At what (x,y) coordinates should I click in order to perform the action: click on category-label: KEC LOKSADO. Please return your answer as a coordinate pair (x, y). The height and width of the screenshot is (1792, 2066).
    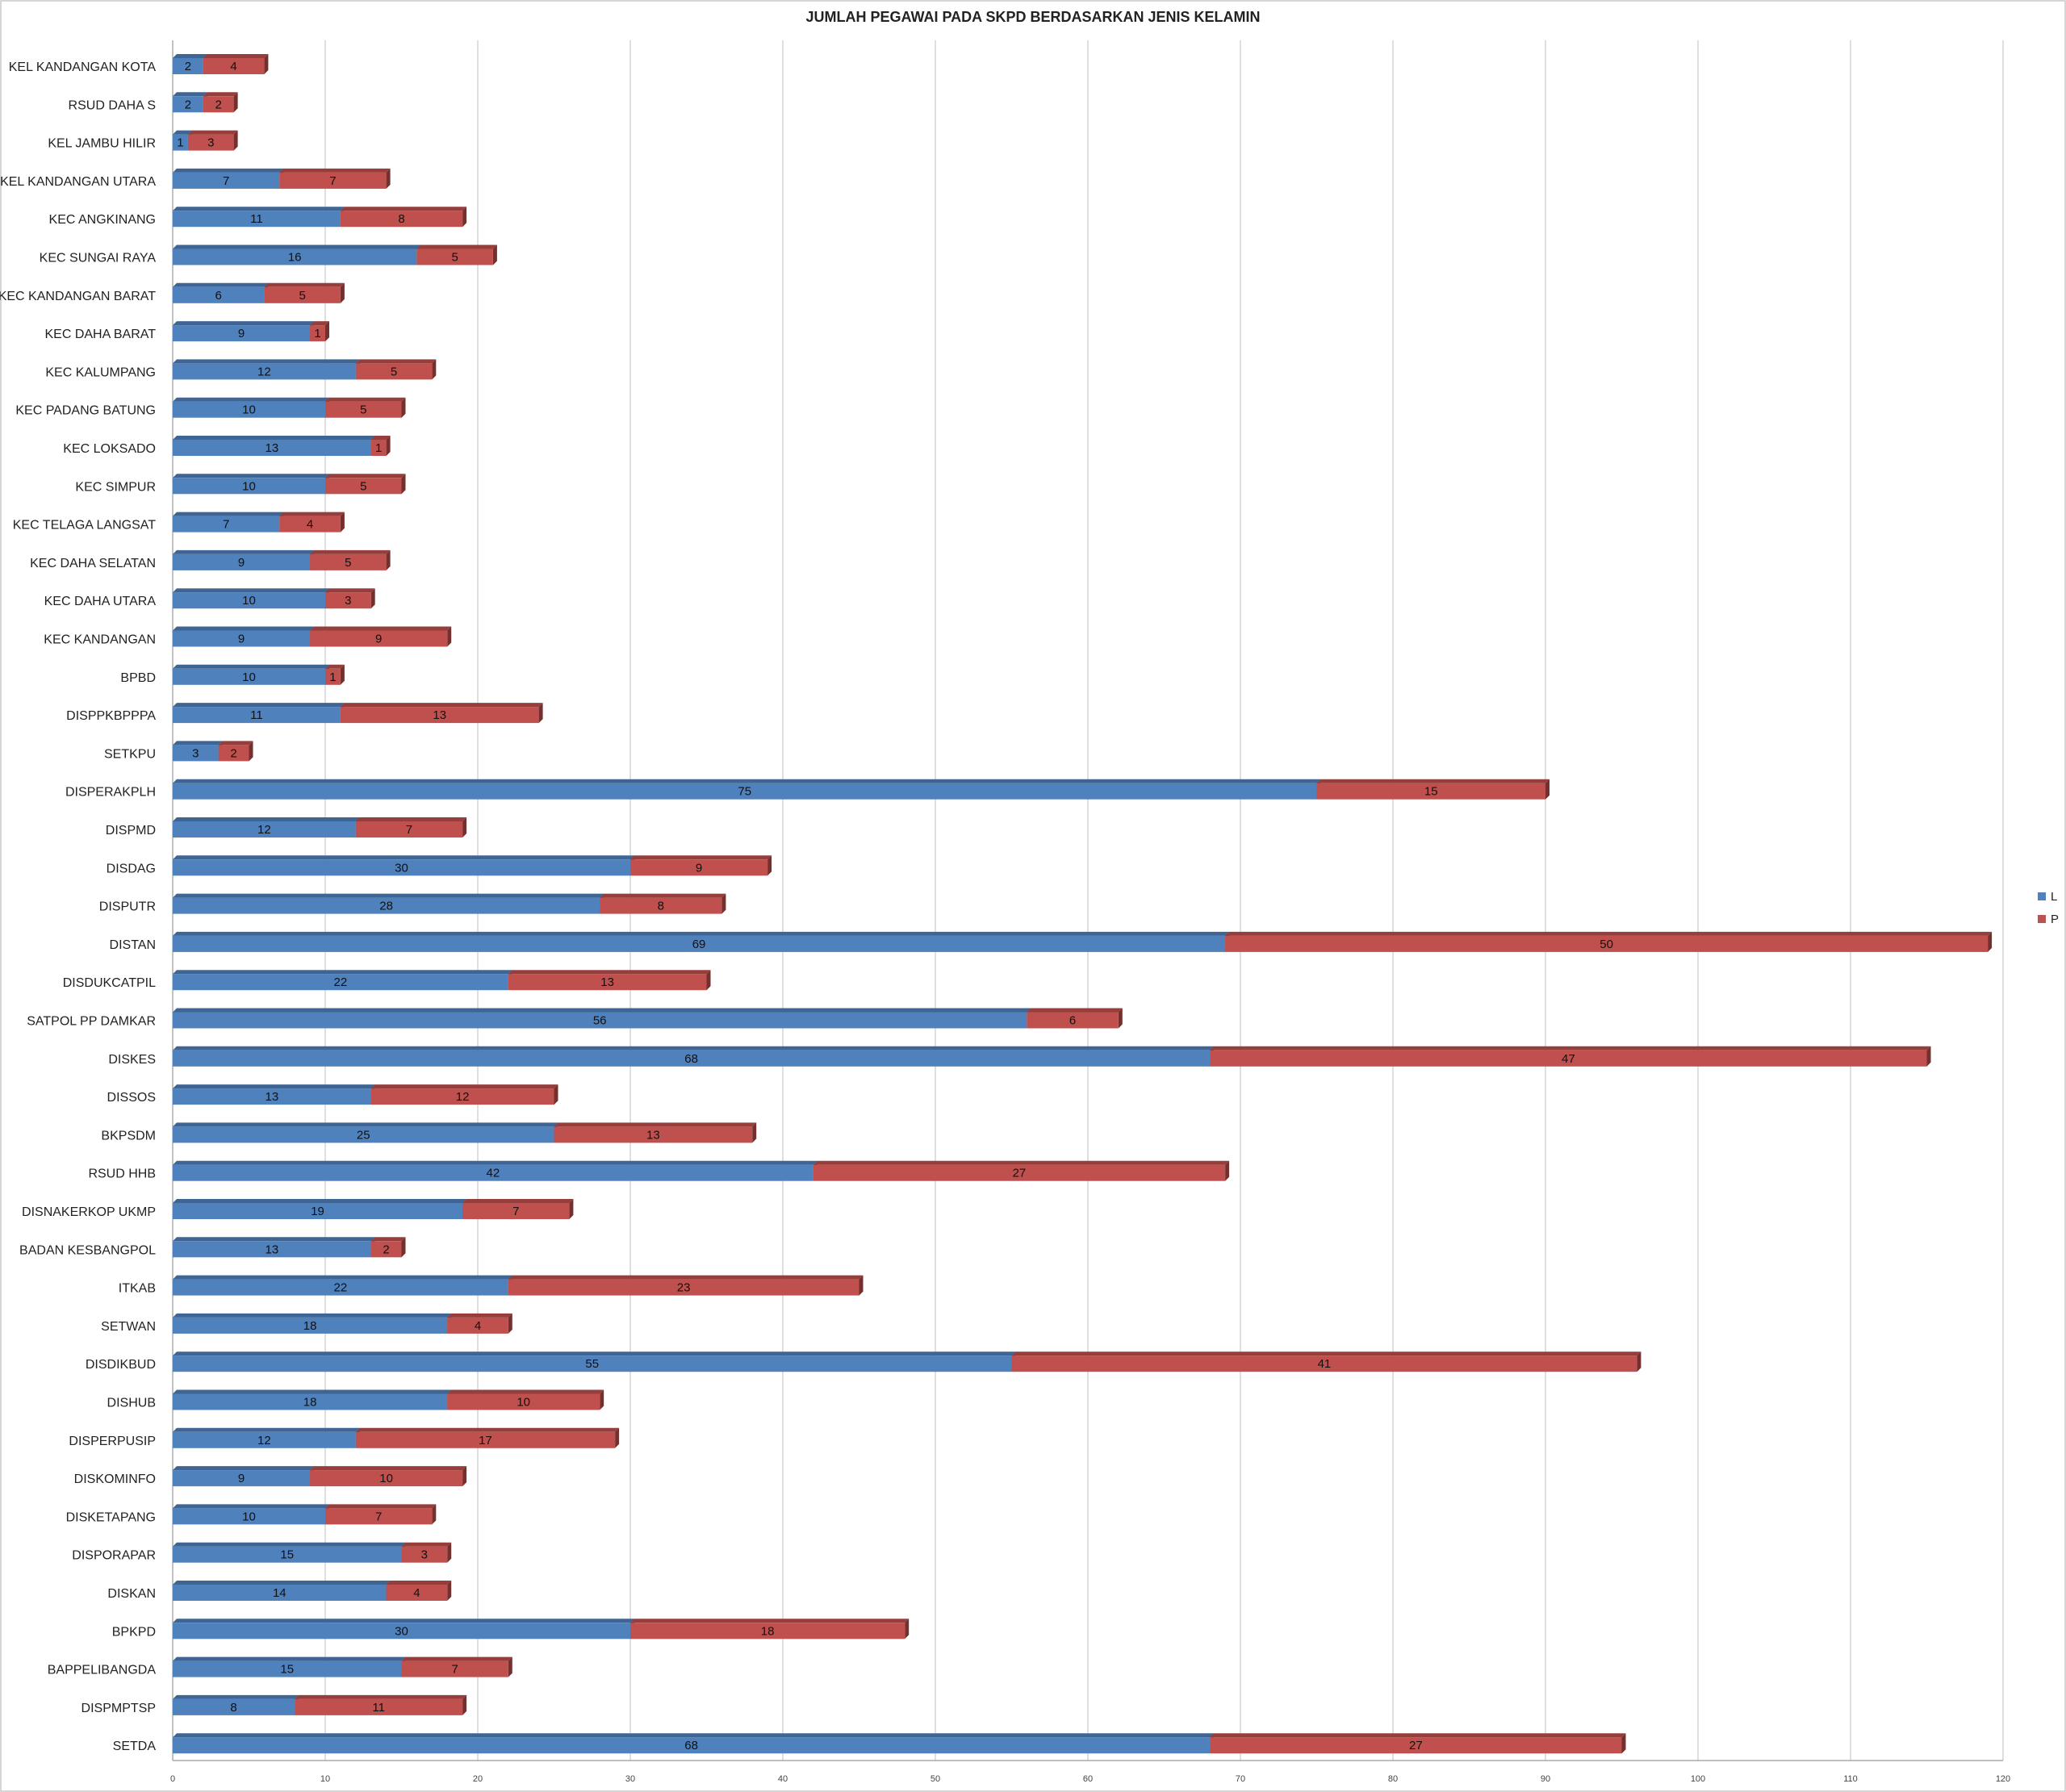
    Looking at the image, I should click on (109, 449).